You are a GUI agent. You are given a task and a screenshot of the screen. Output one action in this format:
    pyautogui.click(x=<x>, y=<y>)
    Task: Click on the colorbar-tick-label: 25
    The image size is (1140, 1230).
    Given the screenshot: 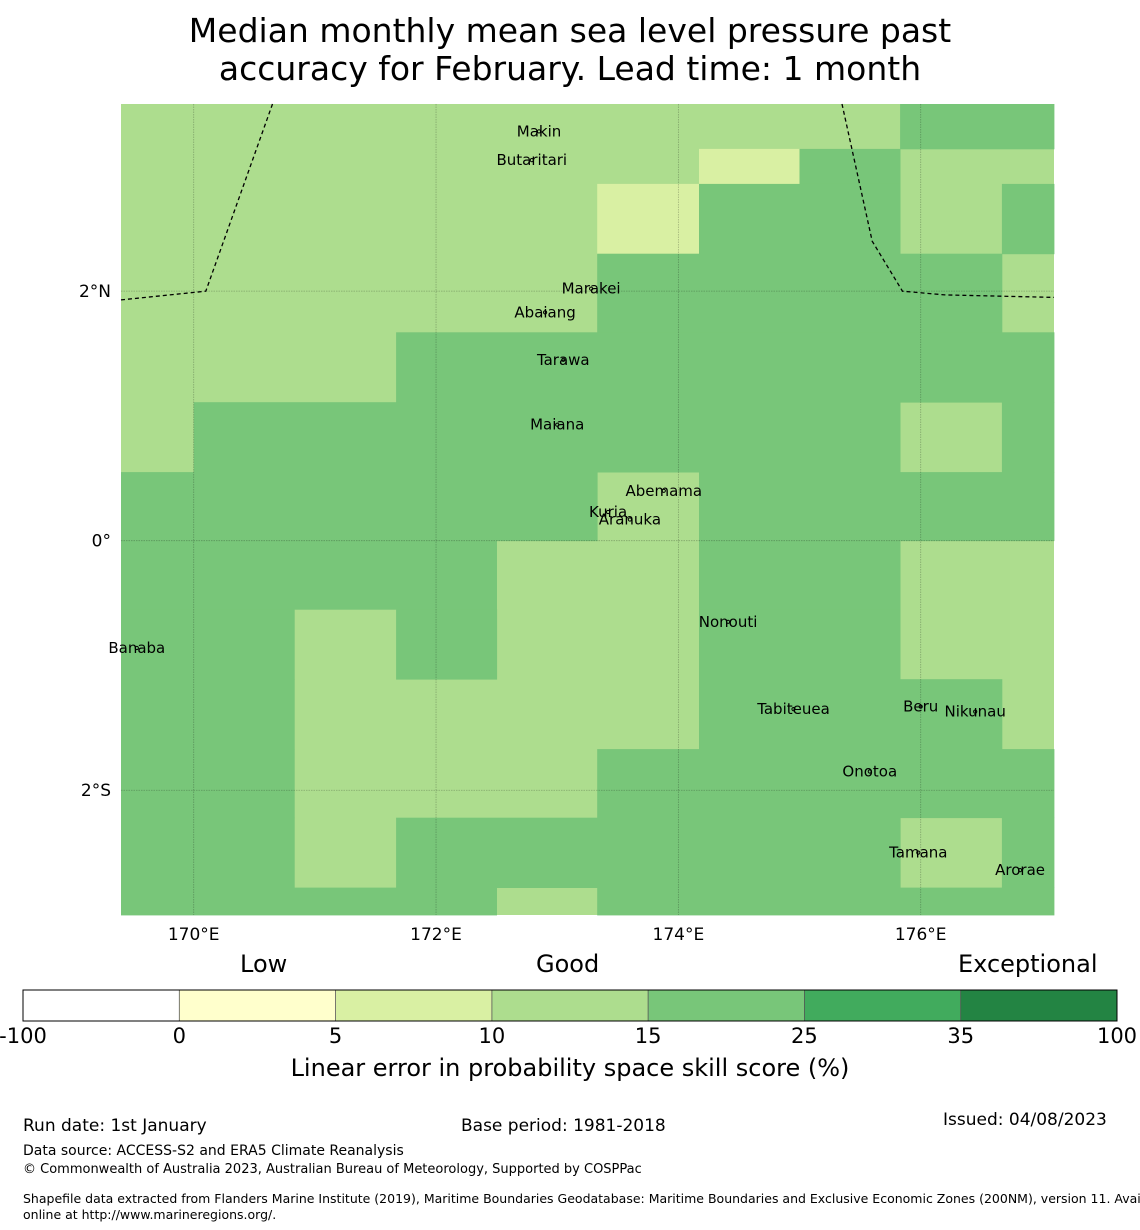 What is the action you would take?
    pyautogui.click(x=804, y=1036)
    